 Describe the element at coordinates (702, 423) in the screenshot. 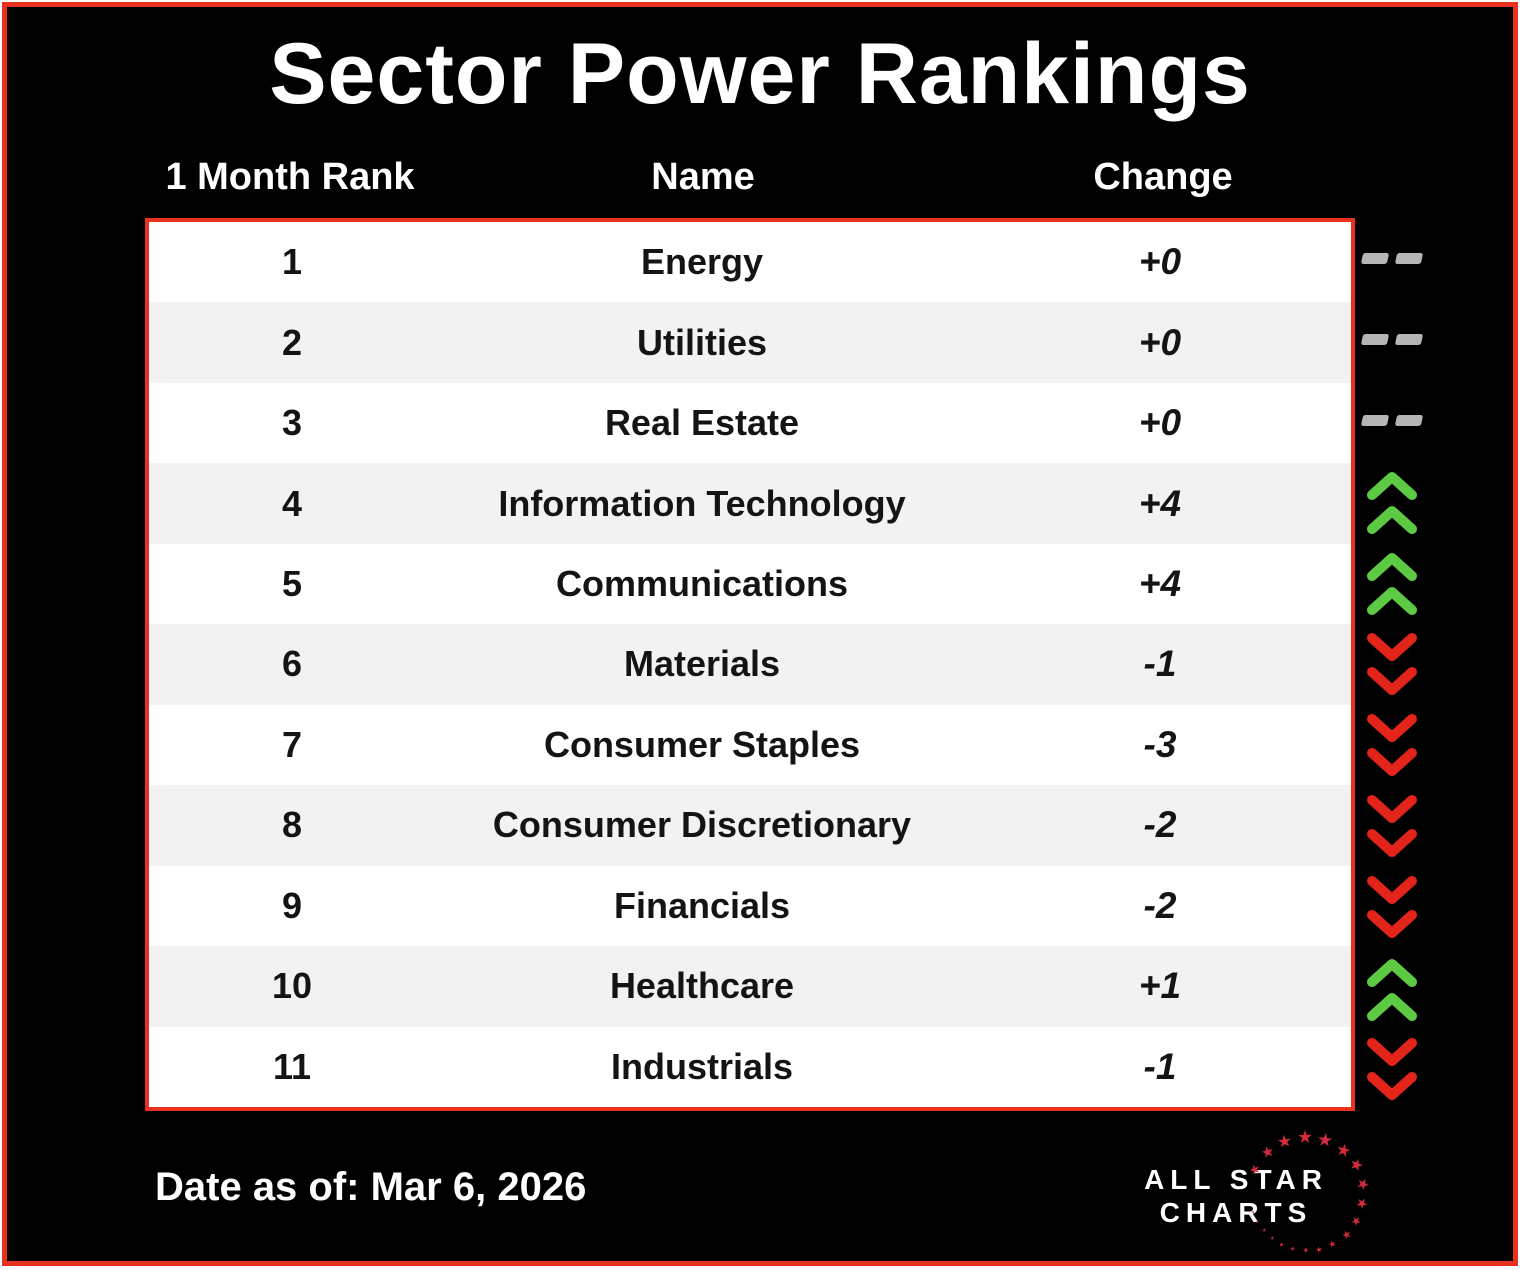

I see `sector-name-cell: Real Estate` at that location.